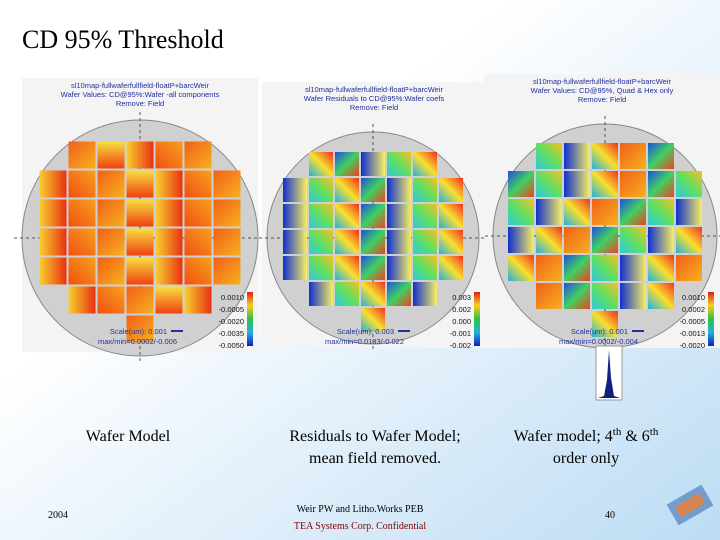 The height and width of the screenshot is (540, 720). Describe the element at coordinates (123, 39) in the screenshot. I see `slide-title: CD 95% Threshold` at that location.